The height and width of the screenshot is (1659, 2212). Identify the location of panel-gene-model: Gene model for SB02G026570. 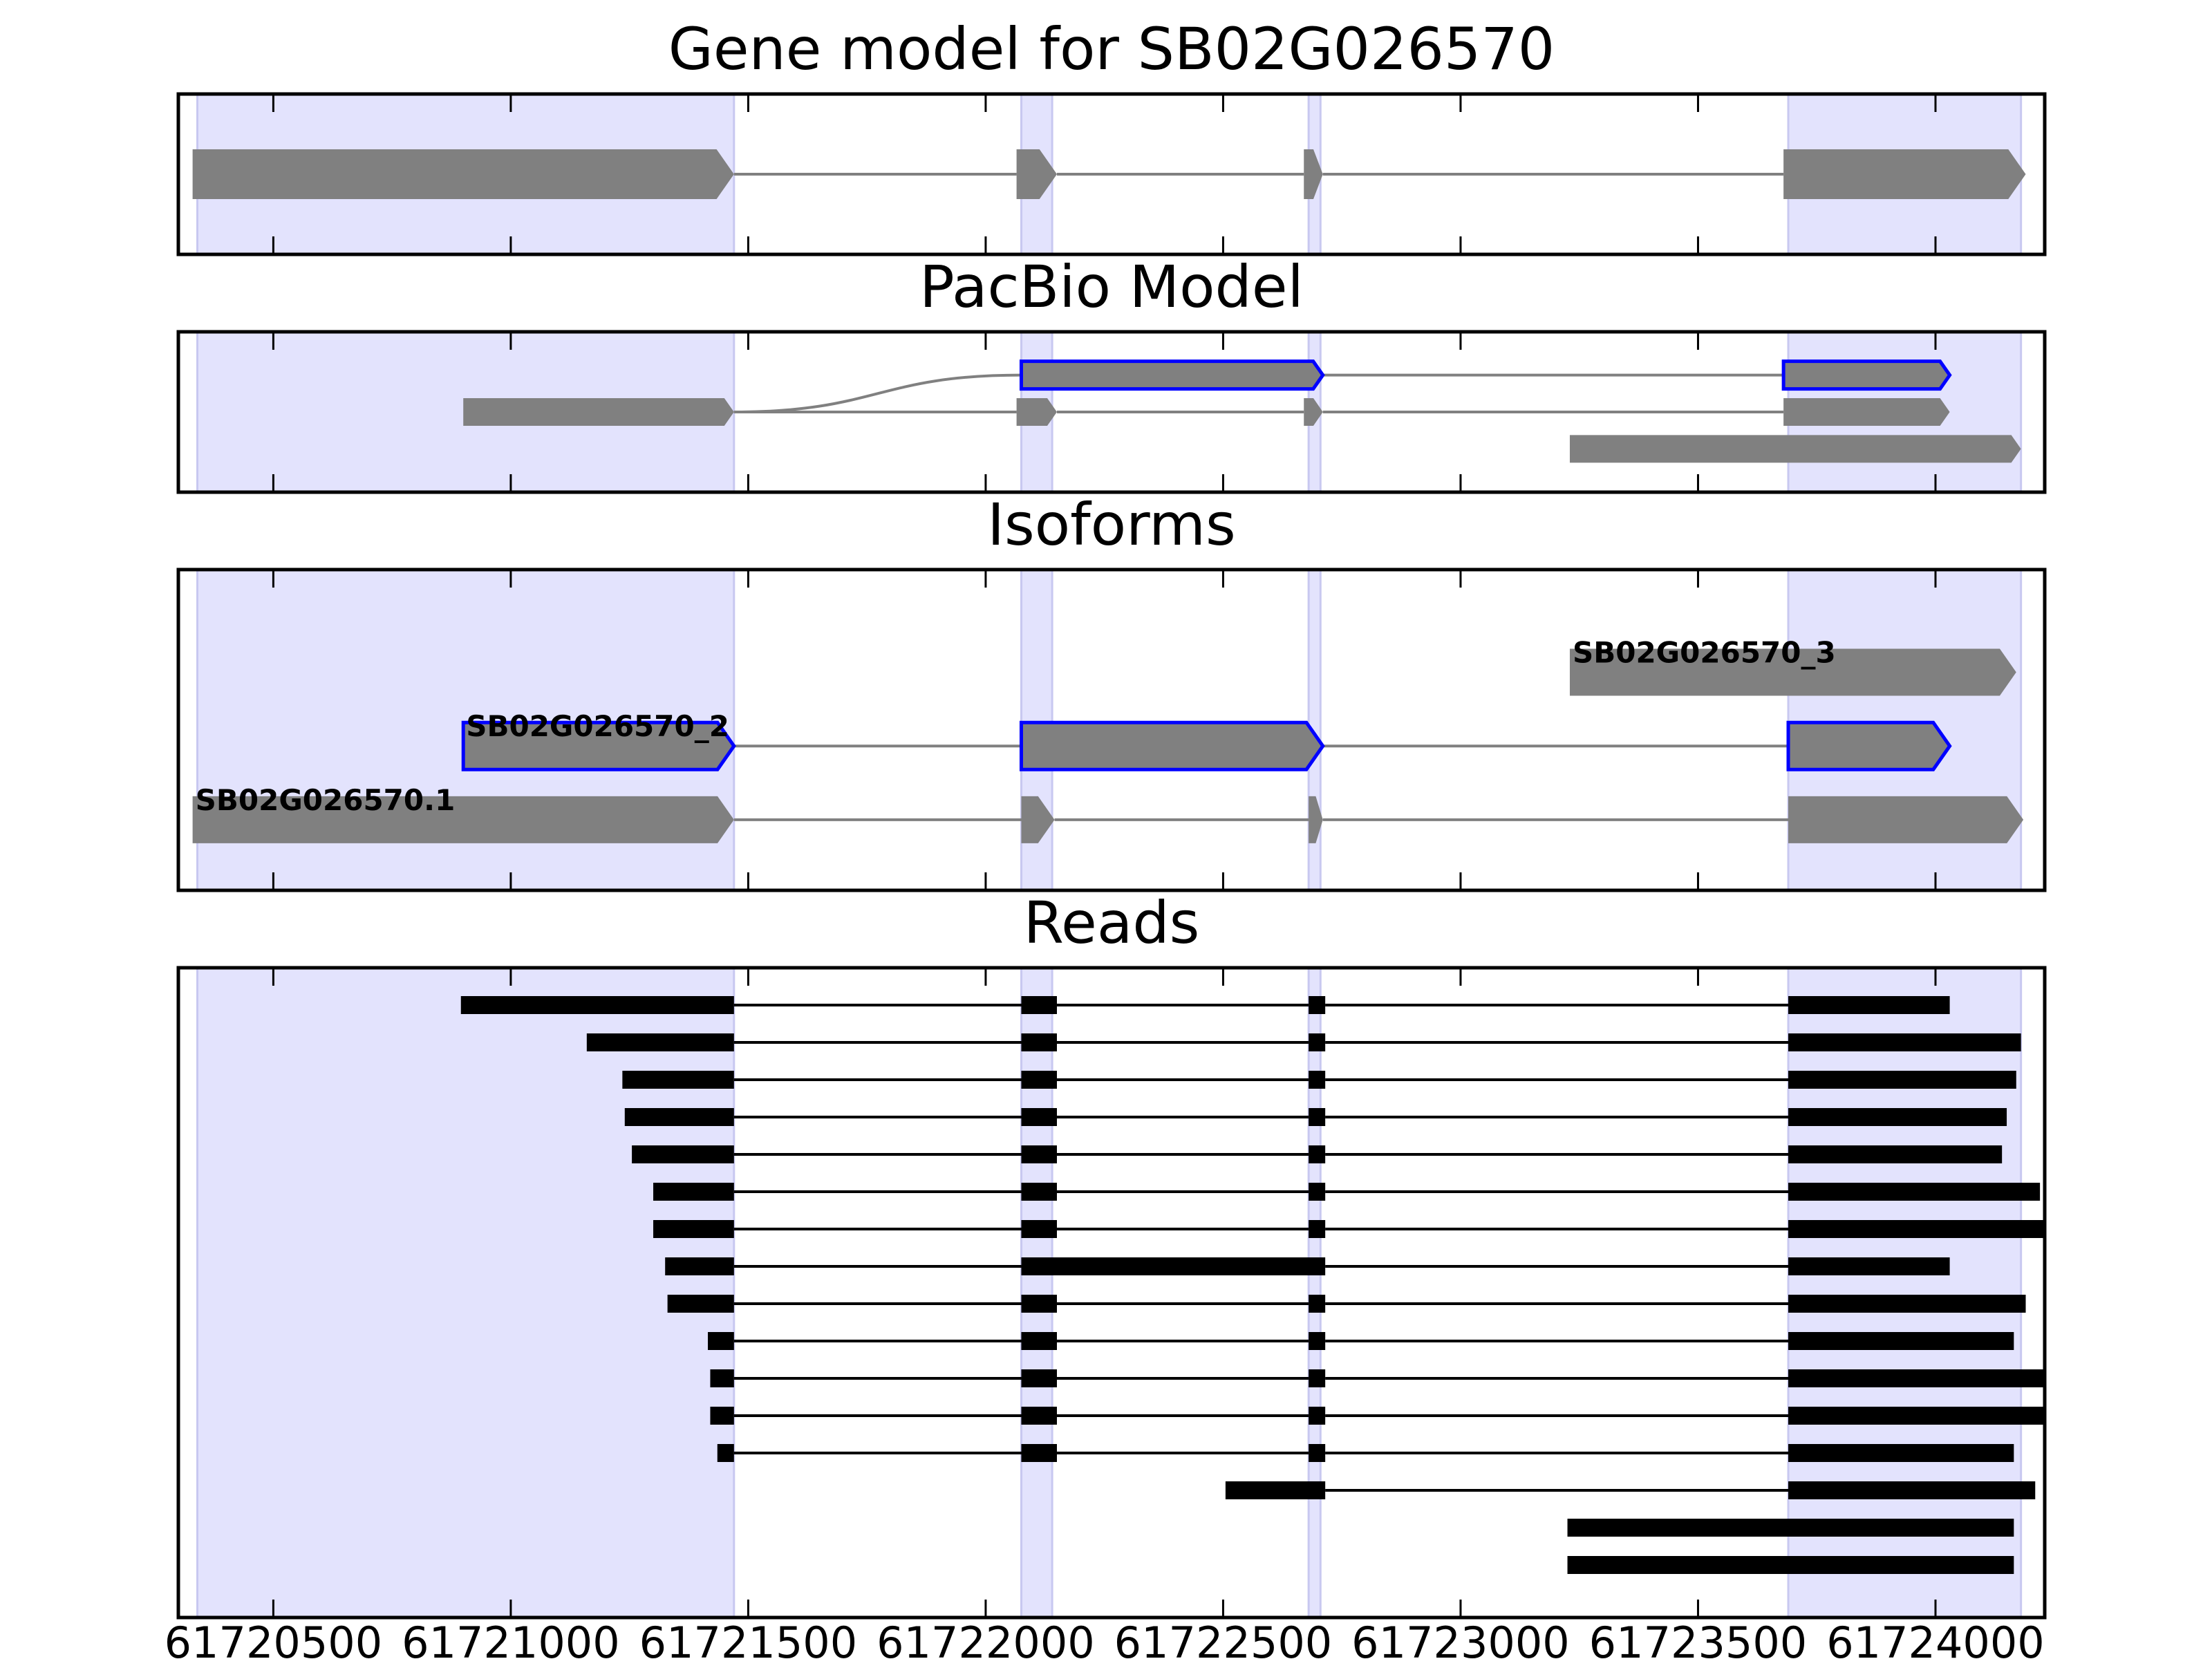
(1111, 135).